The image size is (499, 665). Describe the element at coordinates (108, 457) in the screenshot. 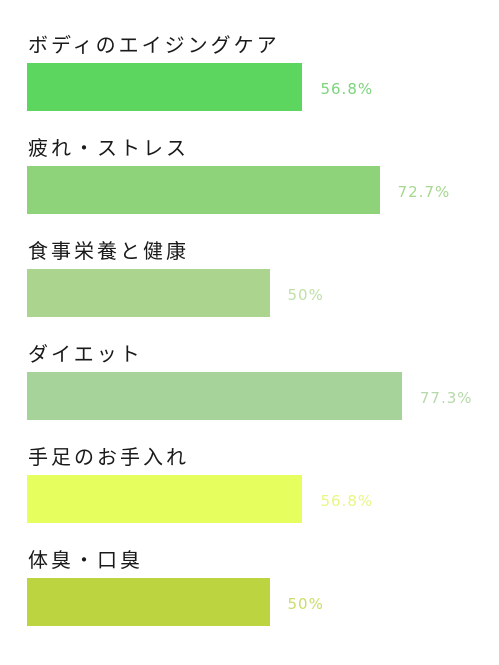

I see `category-label: 手足のお手入れ` at that location.